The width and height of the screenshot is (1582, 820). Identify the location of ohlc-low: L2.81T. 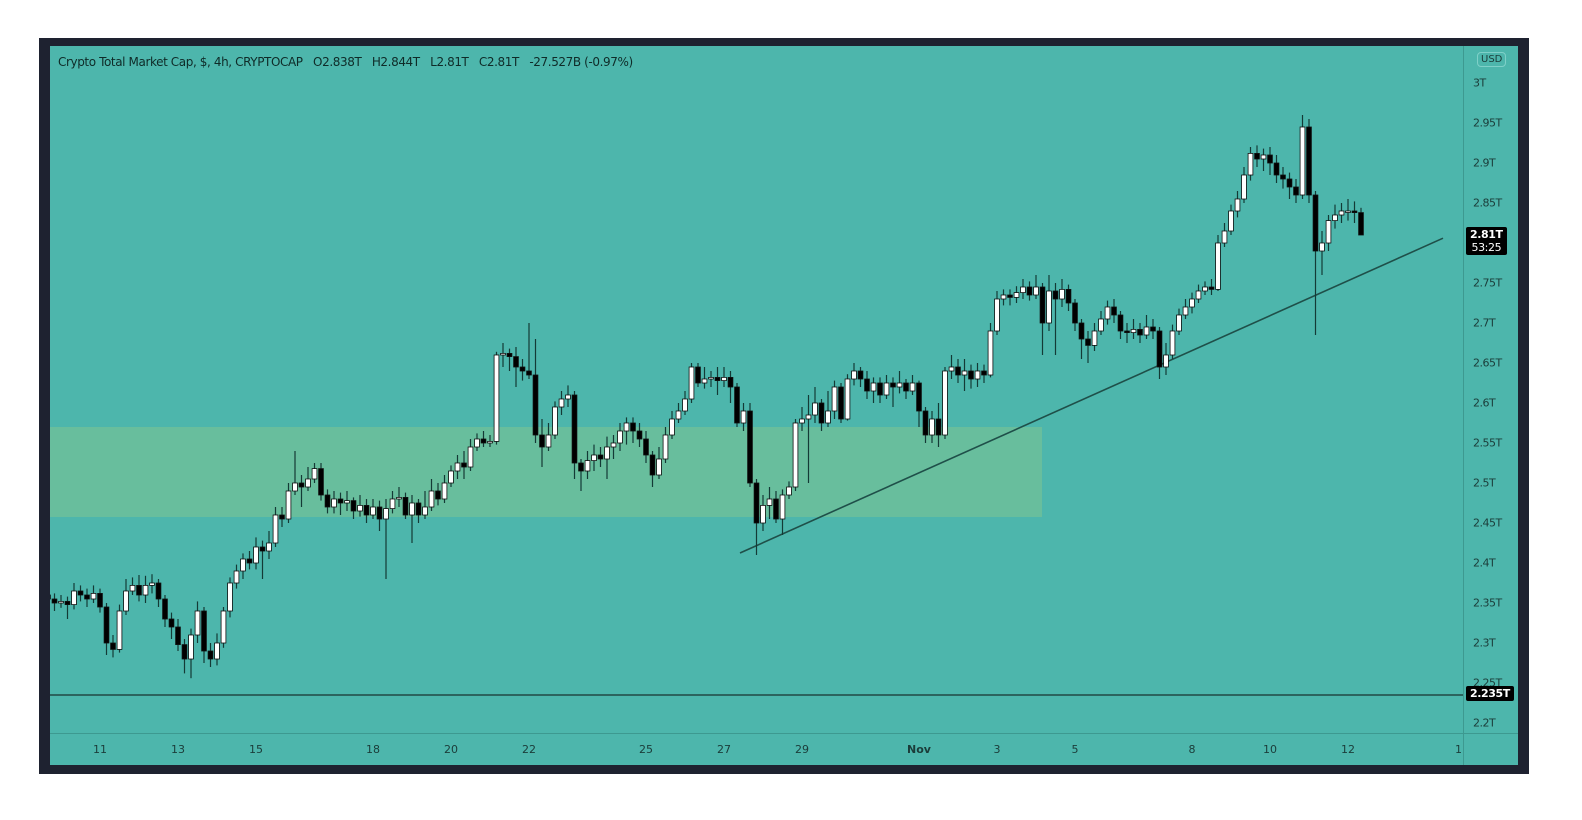
(449, 62).